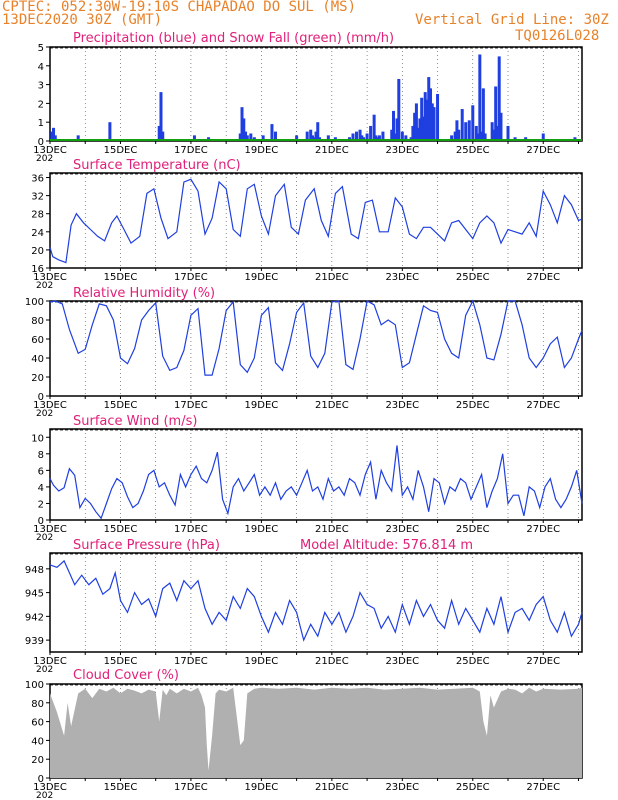 The height and width of the screenshot is (800, 618). I want to click on panel-title: Surface Pressure (hPa), so click(146, 545).